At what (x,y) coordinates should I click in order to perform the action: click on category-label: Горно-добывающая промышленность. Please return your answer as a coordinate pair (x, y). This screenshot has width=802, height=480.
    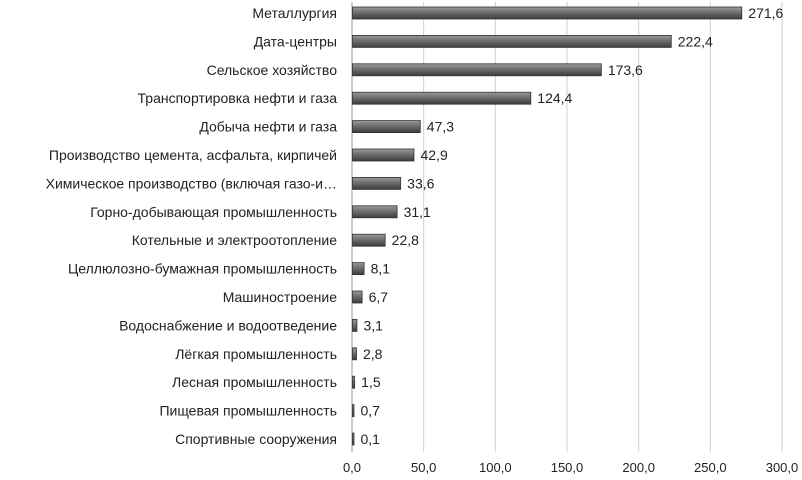
    Looking at the image, I should click on (213, 212).